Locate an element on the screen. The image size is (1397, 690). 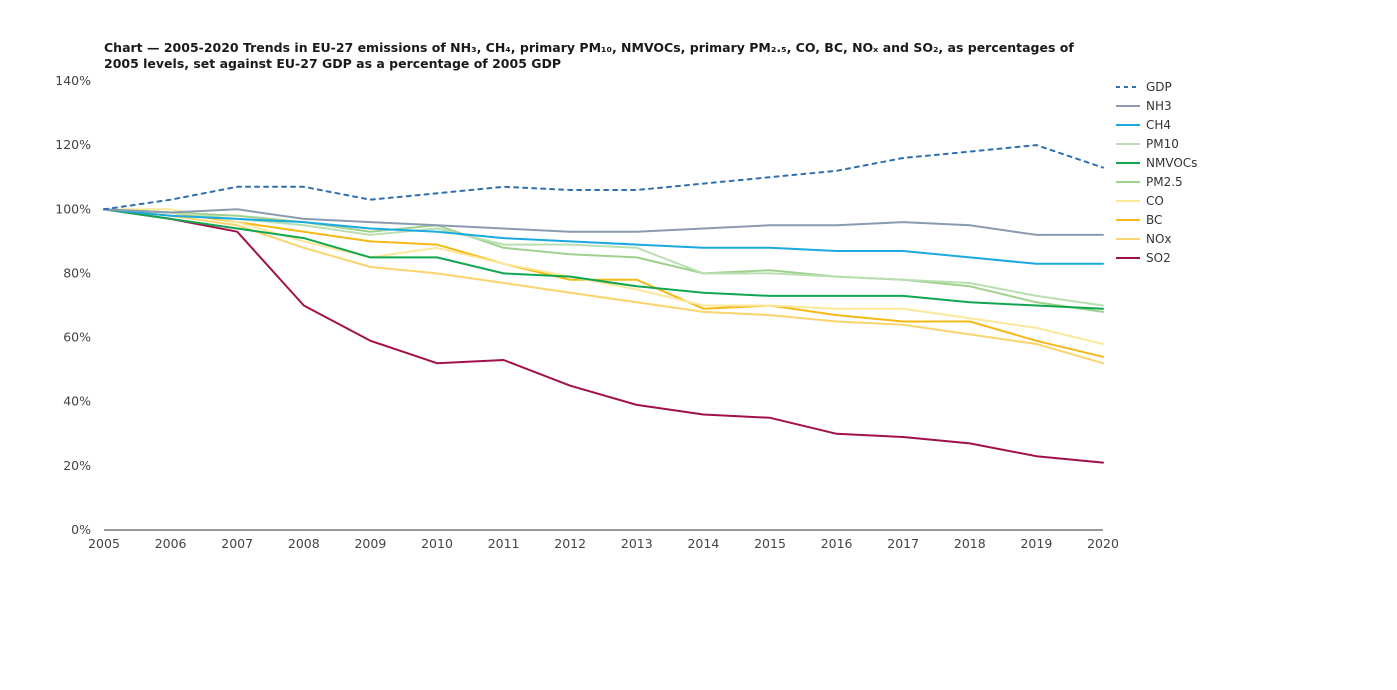
x-tick-label: 2011 is located at coordinates (504, 543).